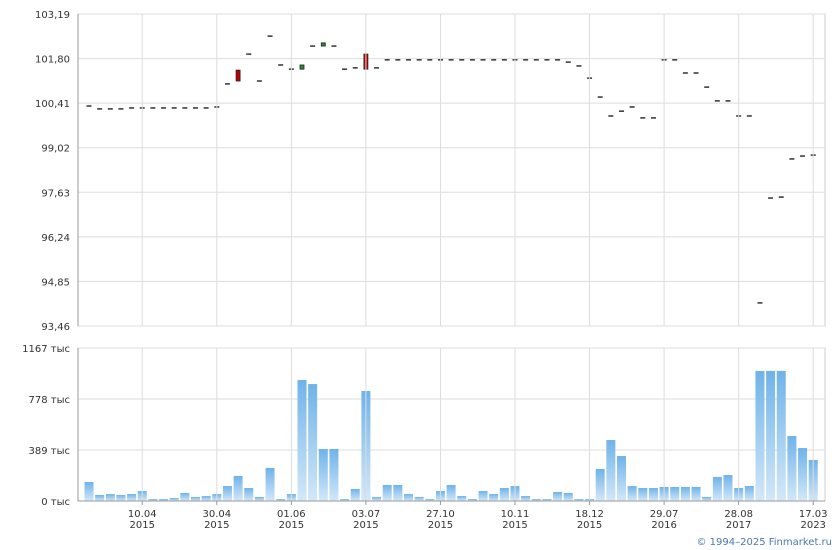 The width and height of the screenshot is (840, 550). What do you see at coordinates (49, 400) in the screenshot?
I see `y-tick-label: 778 тыс` at bounding box center [49, 400].